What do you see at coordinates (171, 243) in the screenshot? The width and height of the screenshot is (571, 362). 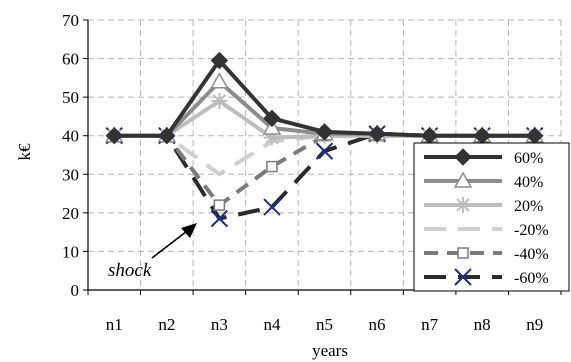 I see `annotation-arrow-shaft` at bounding box center [171, 243].